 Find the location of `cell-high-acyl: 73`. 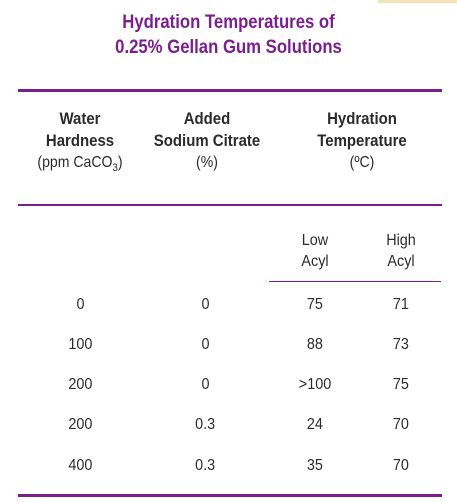

cell-high-acyl: 73 is located at coordinates (401, 344).